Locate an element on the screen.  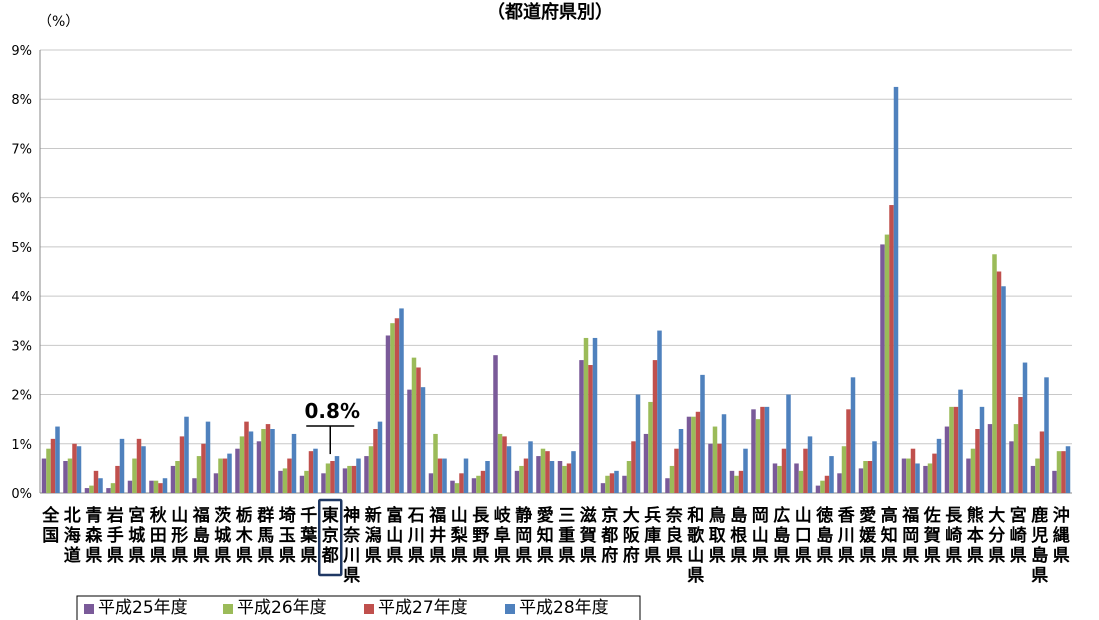
x-category-label: 全国 is located at coordinates (50, 525).